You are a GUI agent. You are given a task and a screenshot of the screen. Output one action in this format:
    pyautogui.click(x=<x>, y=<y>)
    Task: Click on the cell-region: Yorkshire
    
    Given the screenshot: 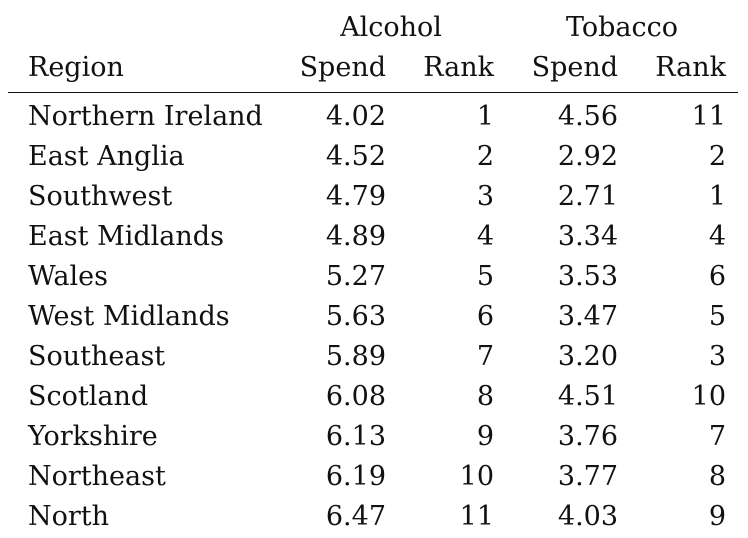 What is the action you would take?
    pyautogui.click(x=93, y=436)
    